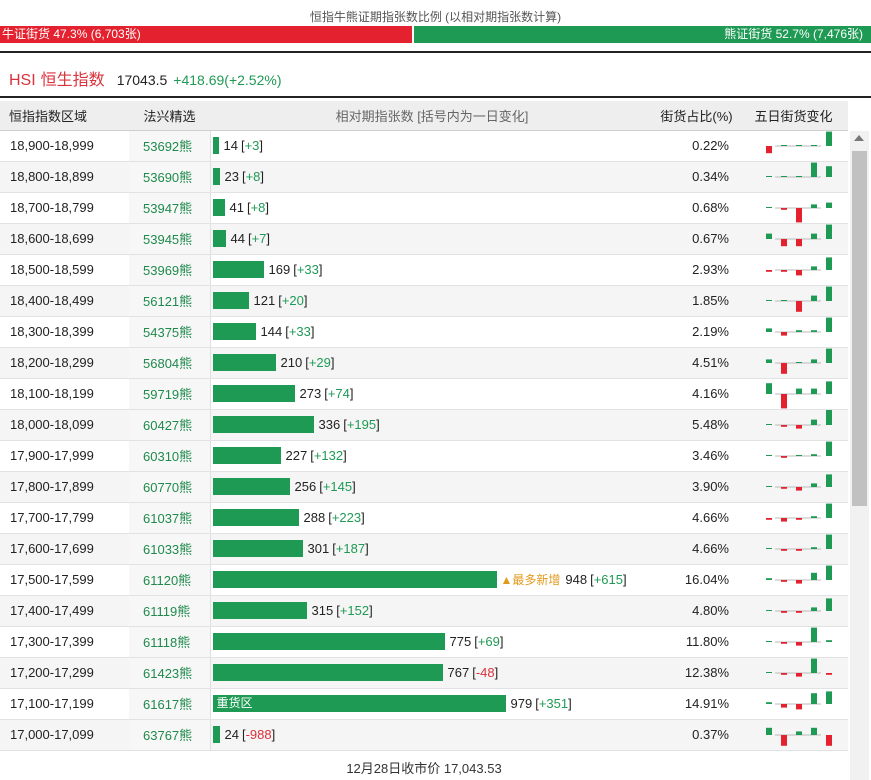  I want to click on product-code-link: 61118熊, so click(167, 642).